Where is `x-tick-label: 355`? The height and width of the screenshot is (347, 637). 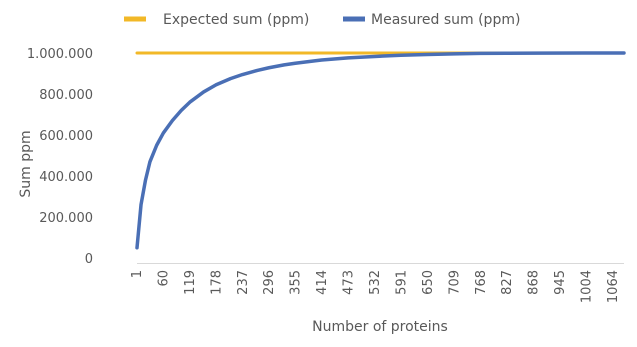
x-tick-label: 355 is located at coordinates (296, 282).